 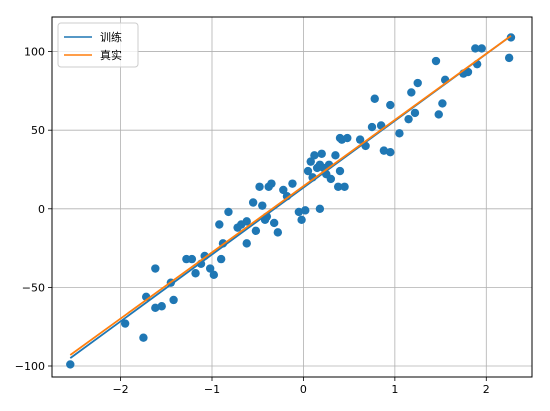 What do you see at coordinates (394, 389) in the screenshot?
I see `x-tick-label: 1` at bounding box center [394, 389].